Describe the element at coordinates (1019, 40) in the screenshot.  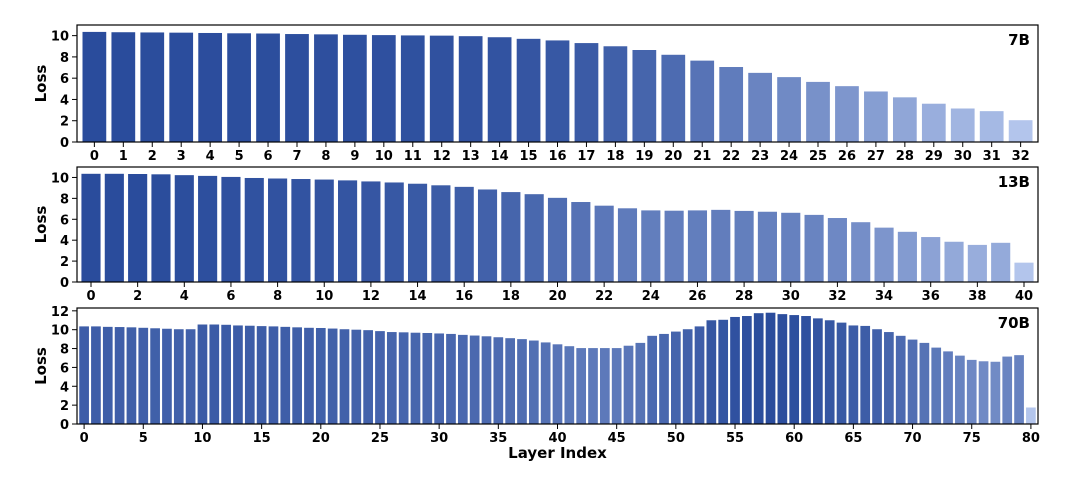
I see `panel-size-label: 7B` at that location.